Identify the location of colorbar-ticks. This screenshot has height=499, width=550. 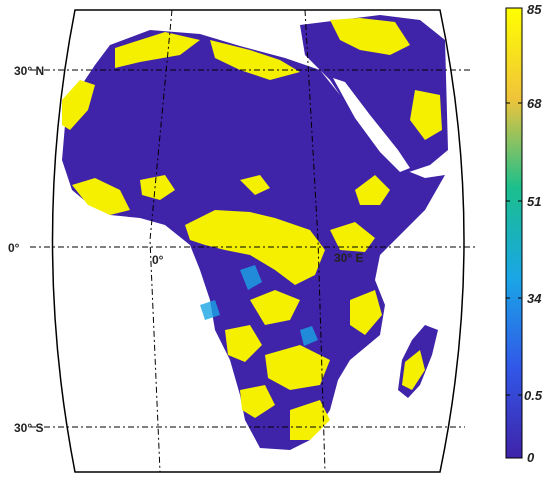
(514, 249).